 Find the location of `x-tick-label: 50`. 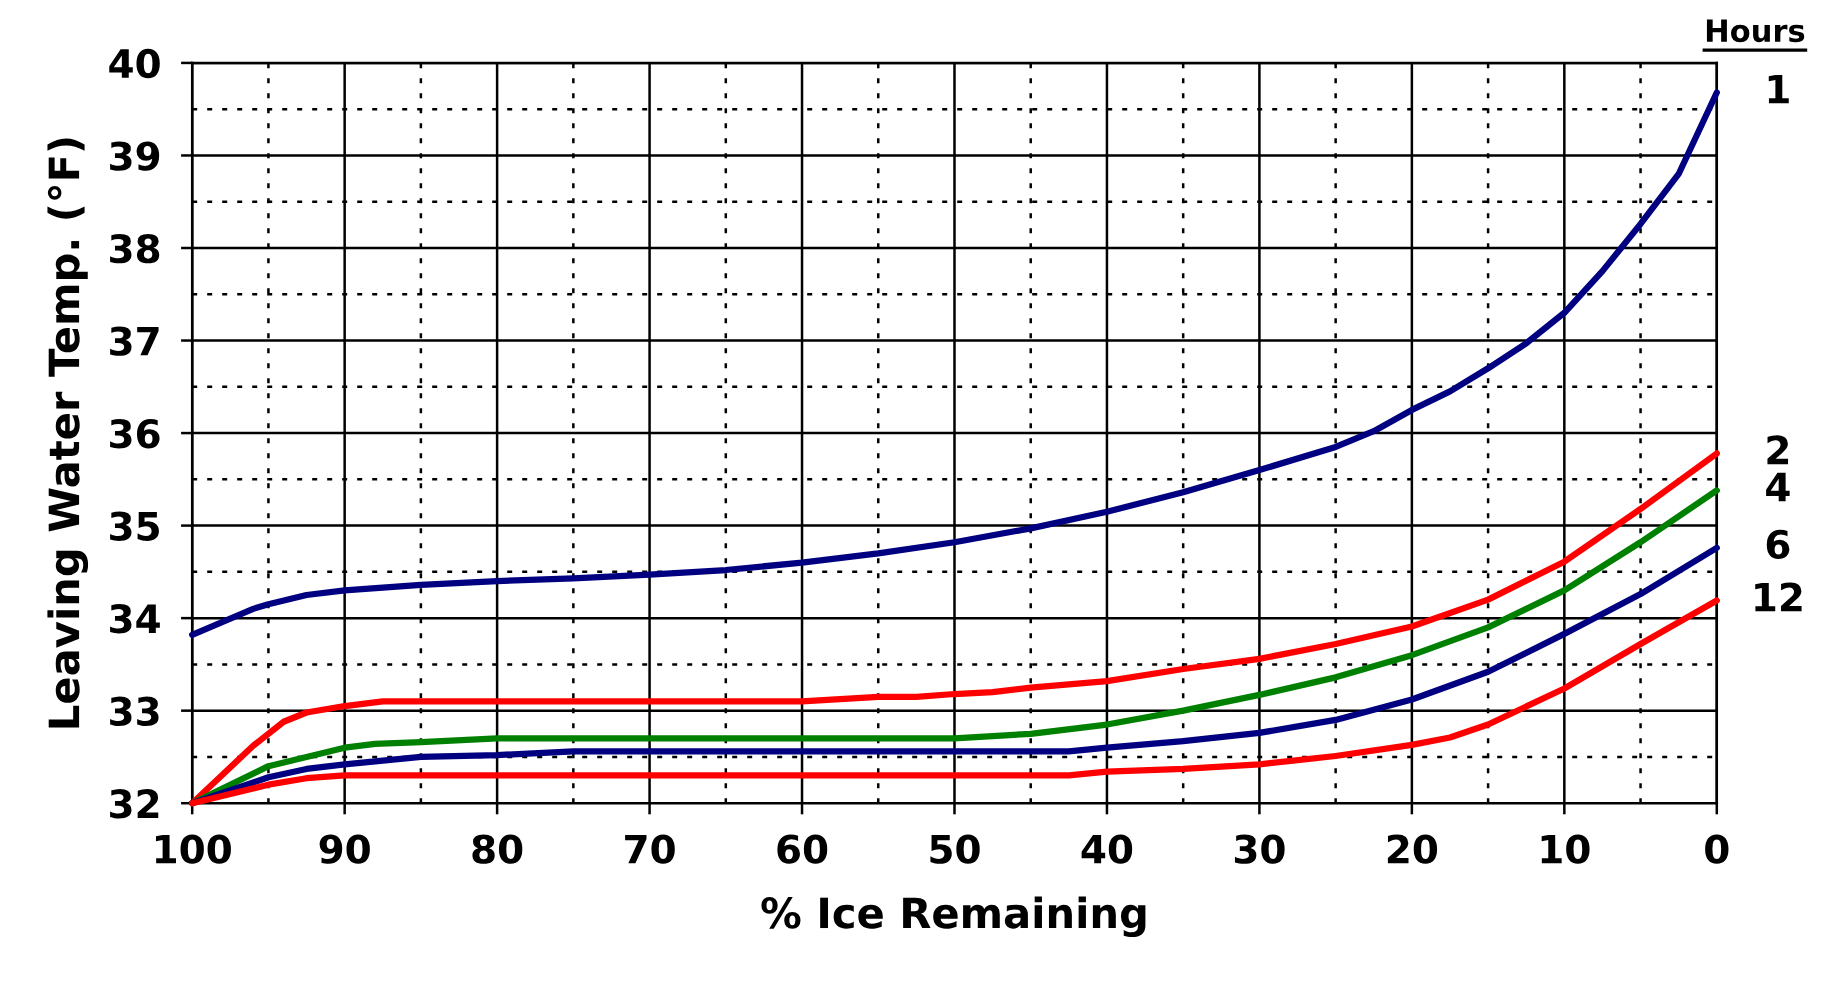

x-tick-label: 50 is located at coordinates (955, 849).